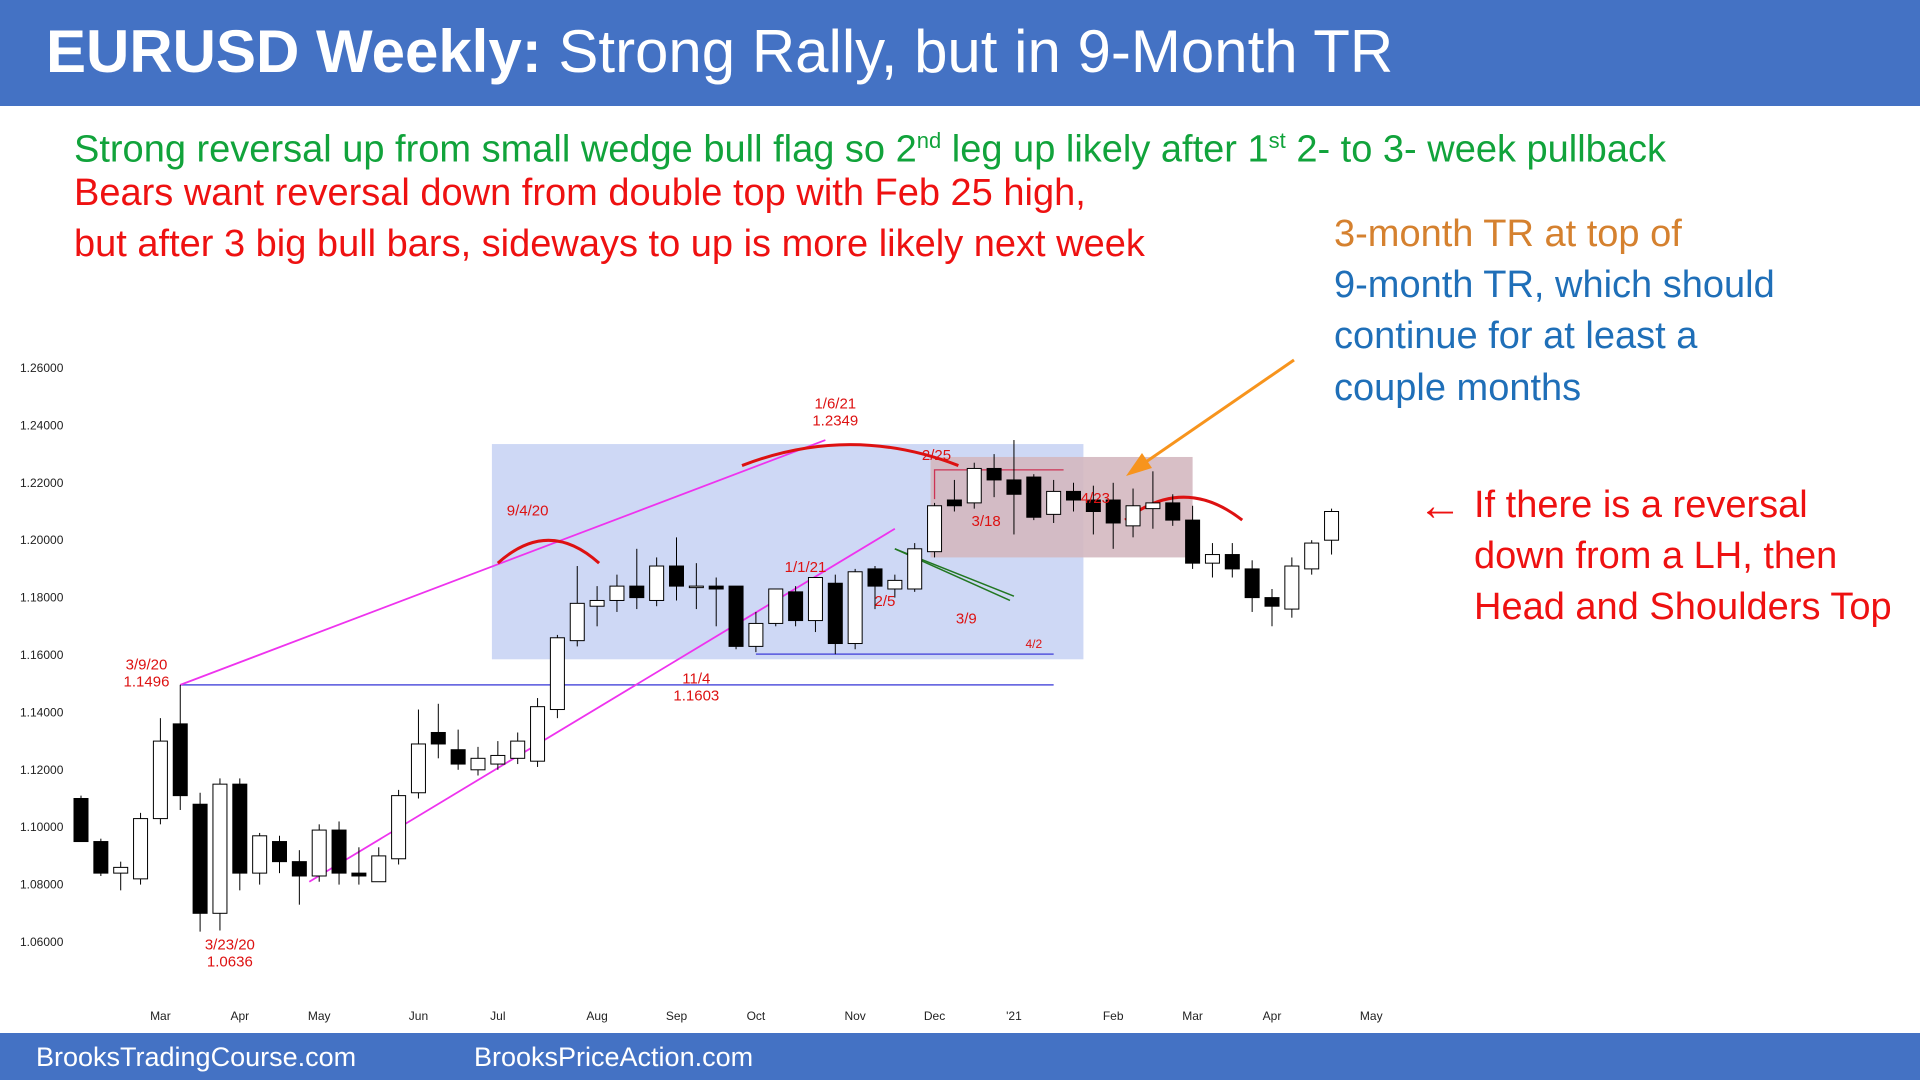  What do you see at coordinates (850, 455) in the screenshot?
I see `arc-jan-top` at bounding box center [850, 455].